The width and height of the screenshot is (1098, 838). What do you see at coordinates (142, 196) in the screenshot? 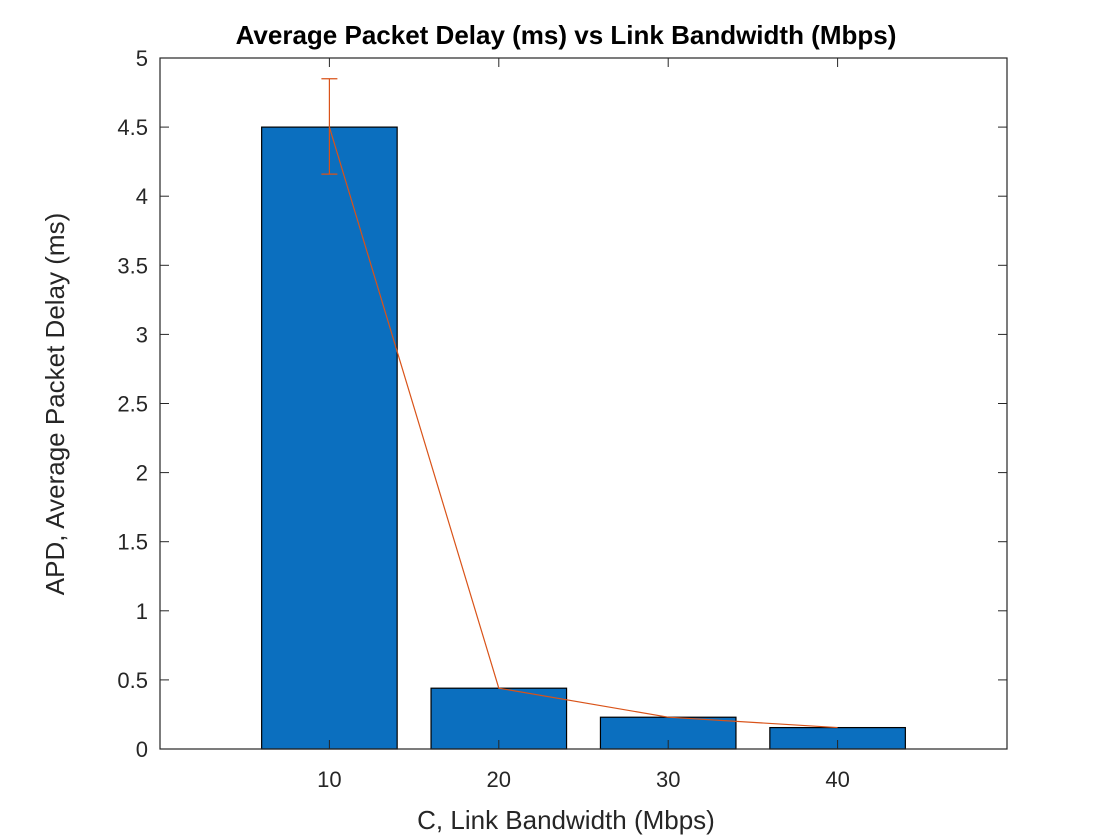
I see `y-tick-label: 4` at bounding box center [142, 196].